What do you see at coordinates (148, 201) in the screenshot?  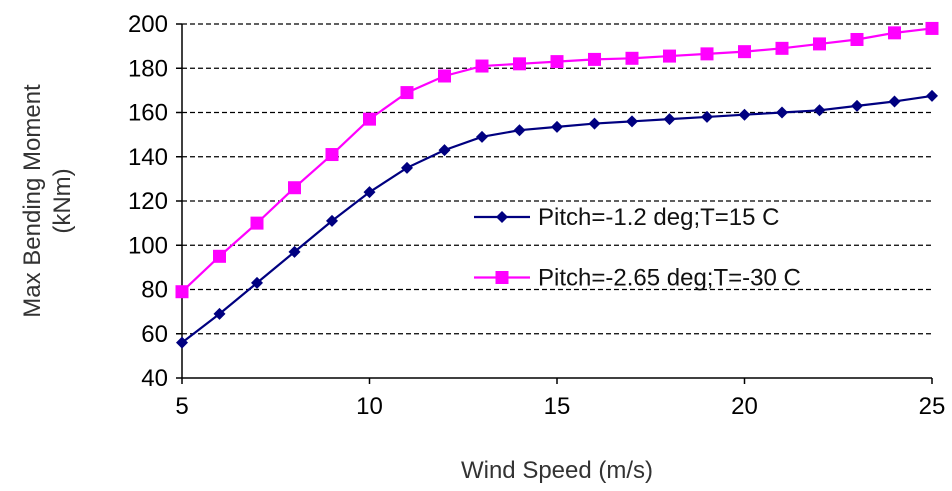 I see `y-tick-label: 120` at bounding box center [148, 201].